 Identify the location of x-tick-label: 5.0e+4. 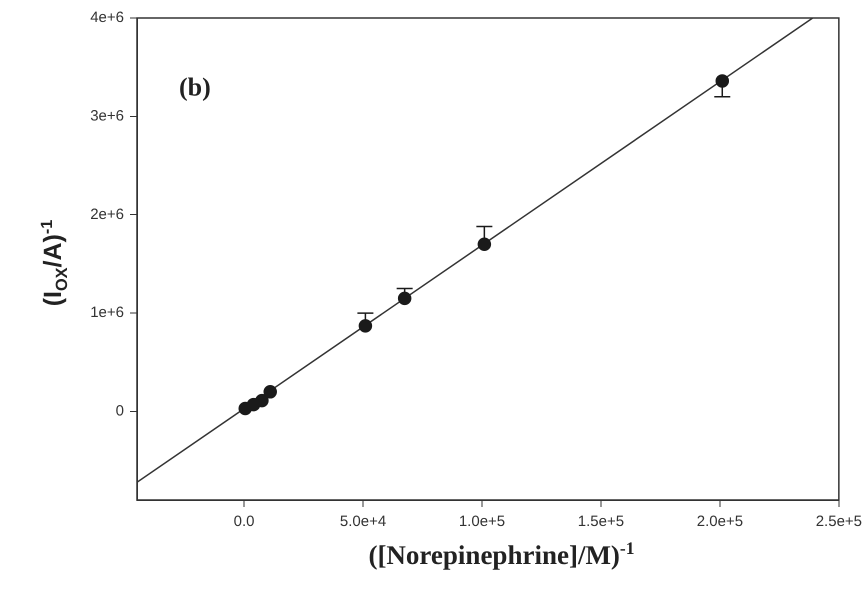
(363, 521).